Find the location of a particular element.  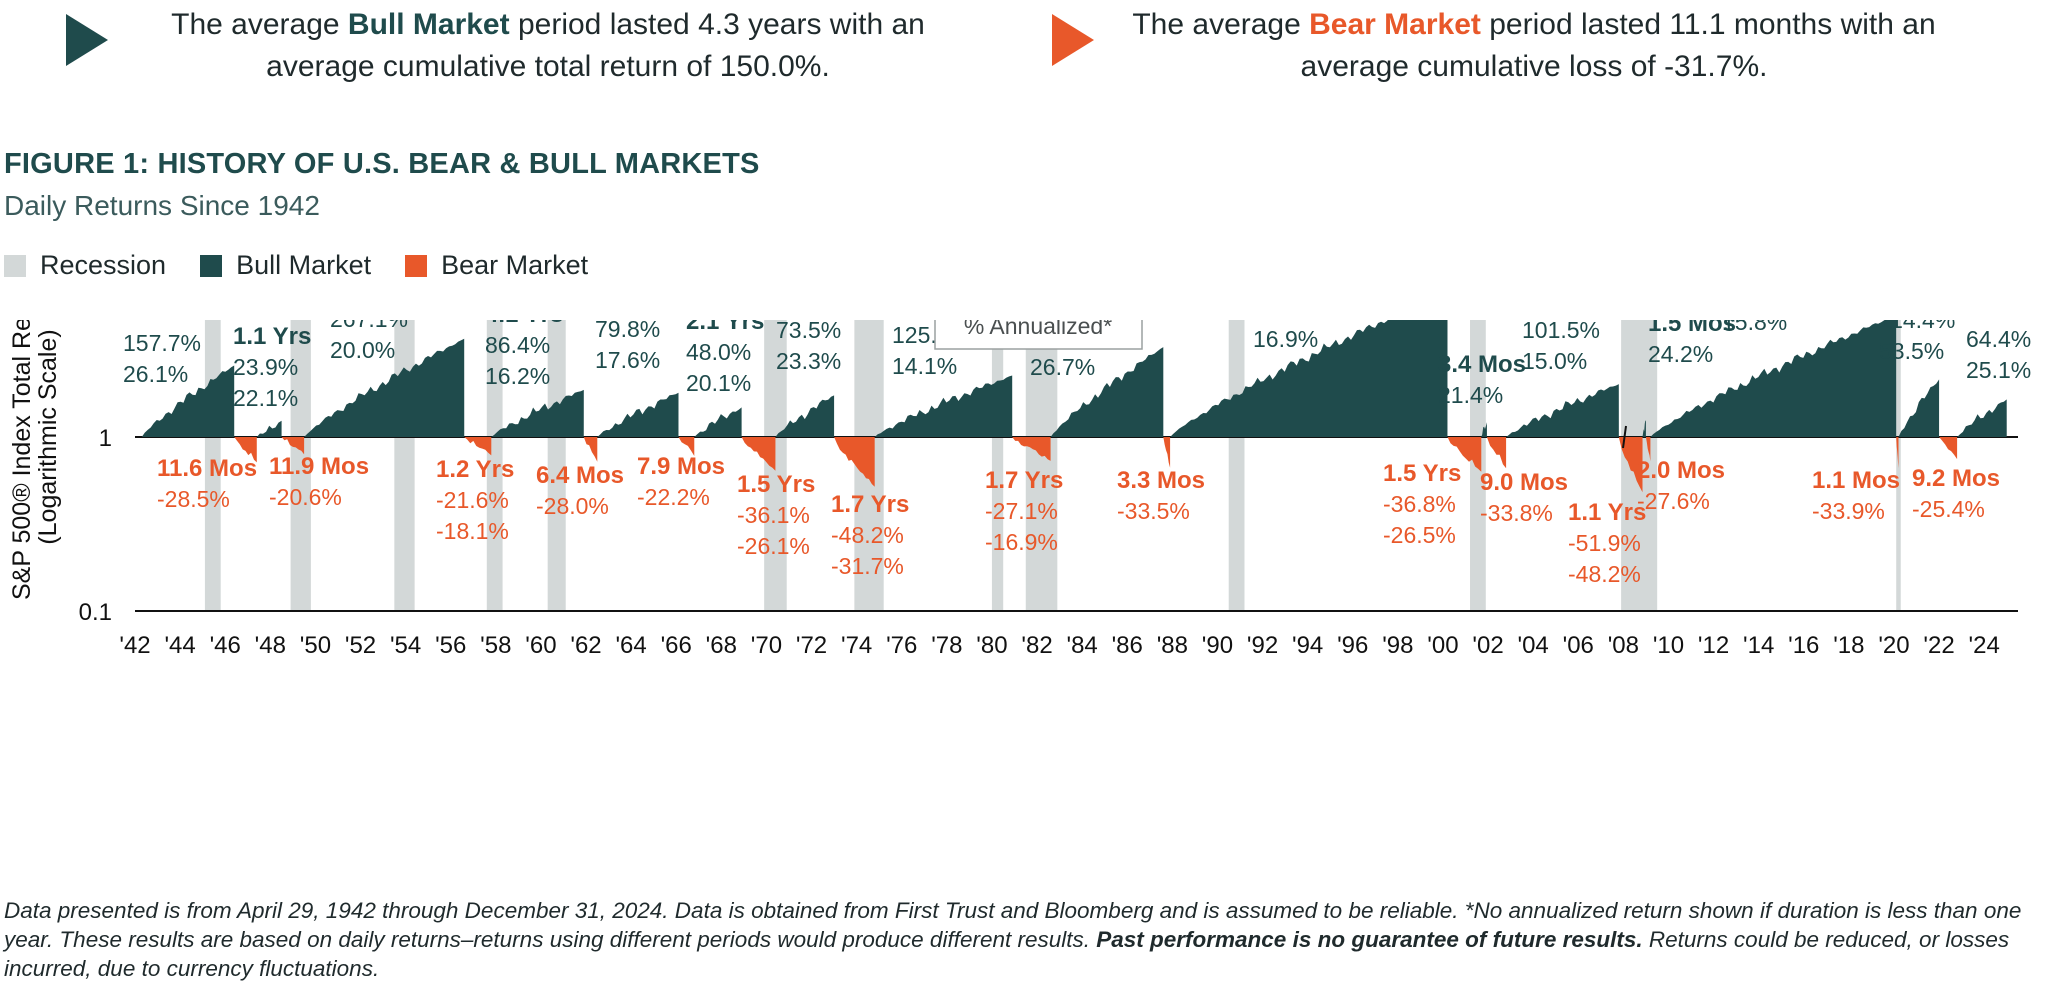

bear-duration-label: 1.1 Mos is located at coordinates (1856, 480).